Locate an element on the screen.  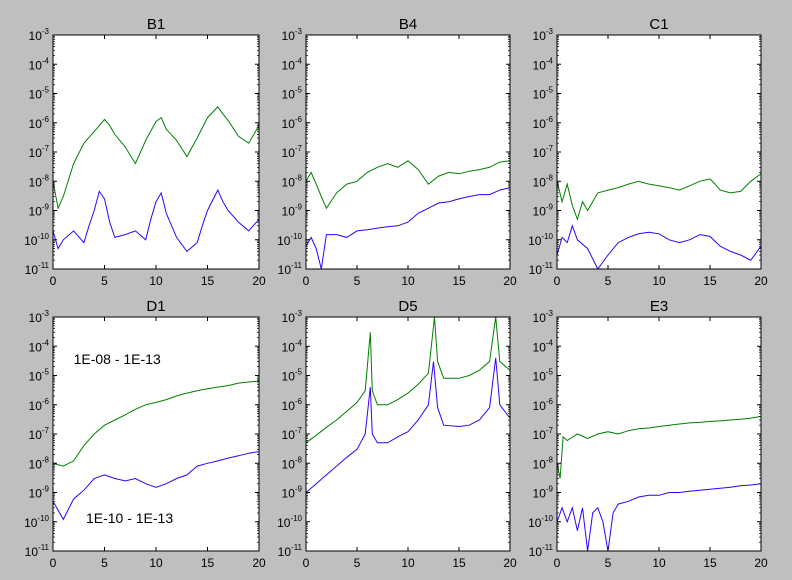
annotation-label: 1E-08 - 1E-13 is located at coordinates (117, 359).